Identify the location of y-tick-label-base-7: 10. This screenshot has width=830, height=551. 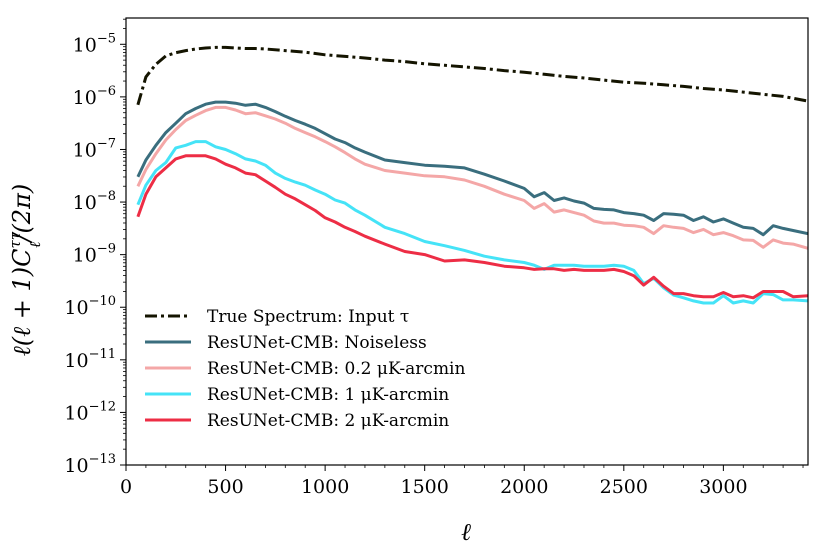
(85, 98).